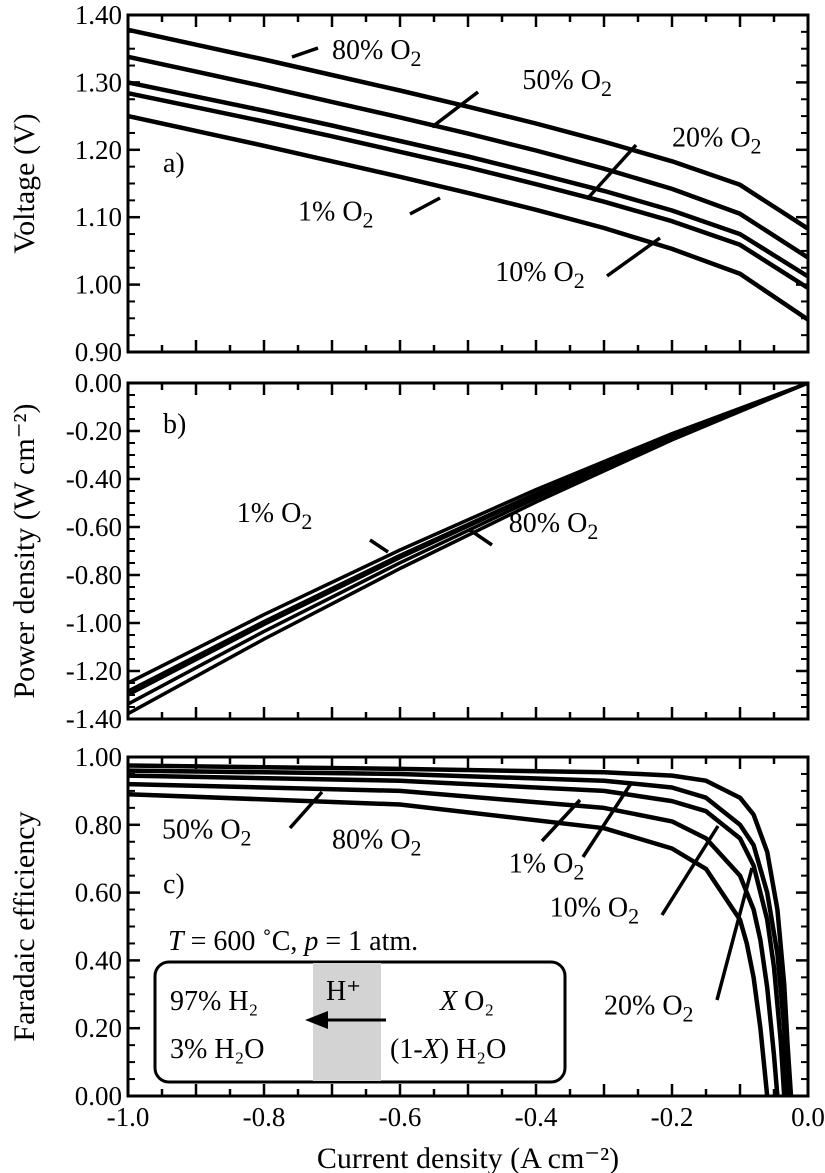 The image size is (825, 1173). What do you see at coordinates (536, 1117) in the screenshot?
I see `x-tick-label: -0.4` at bounding box center [536, 1117].